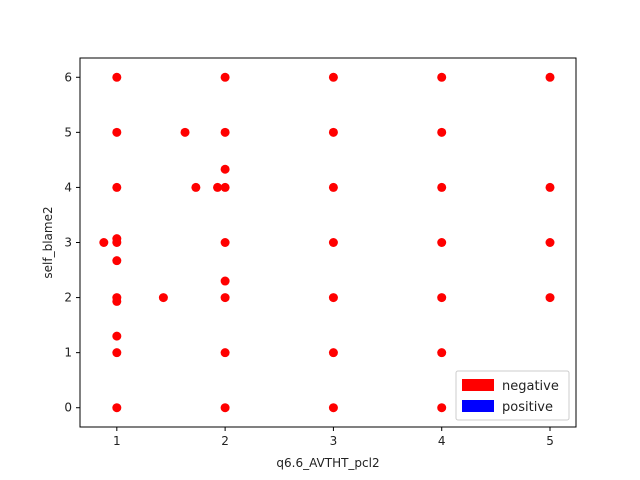 The width and height of the screenshot is (640, 480). What do you see at coordinates (527, 407) in the screenshot?
I see `legend-label-positive: positive` at bounding box center [527, 407].